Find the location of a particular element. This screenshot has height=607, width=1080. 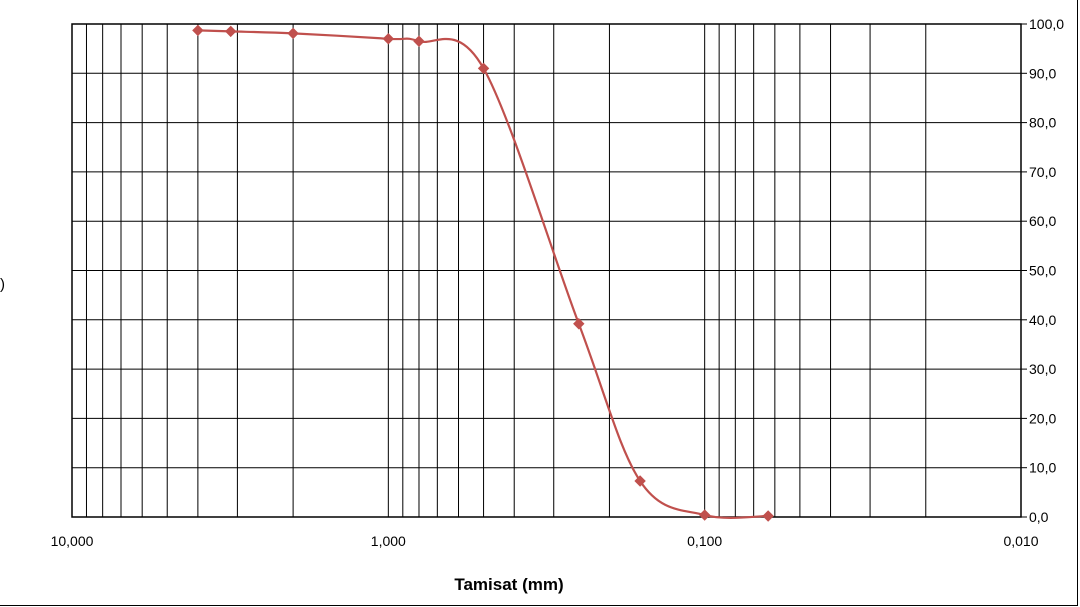

x-axis-title: Tamisat (mm) is located at coordinates (508, 584).